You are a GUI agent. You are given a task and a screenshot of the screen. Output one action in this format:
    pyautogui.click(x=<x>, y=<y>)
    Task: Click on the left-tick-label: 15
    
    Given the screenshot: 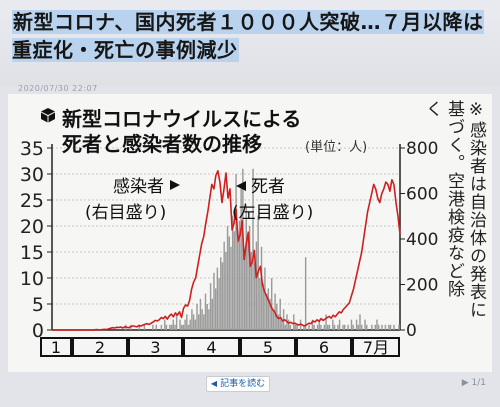 What is the action you would take?
    pyautogui.click(x=32, y=253)
    